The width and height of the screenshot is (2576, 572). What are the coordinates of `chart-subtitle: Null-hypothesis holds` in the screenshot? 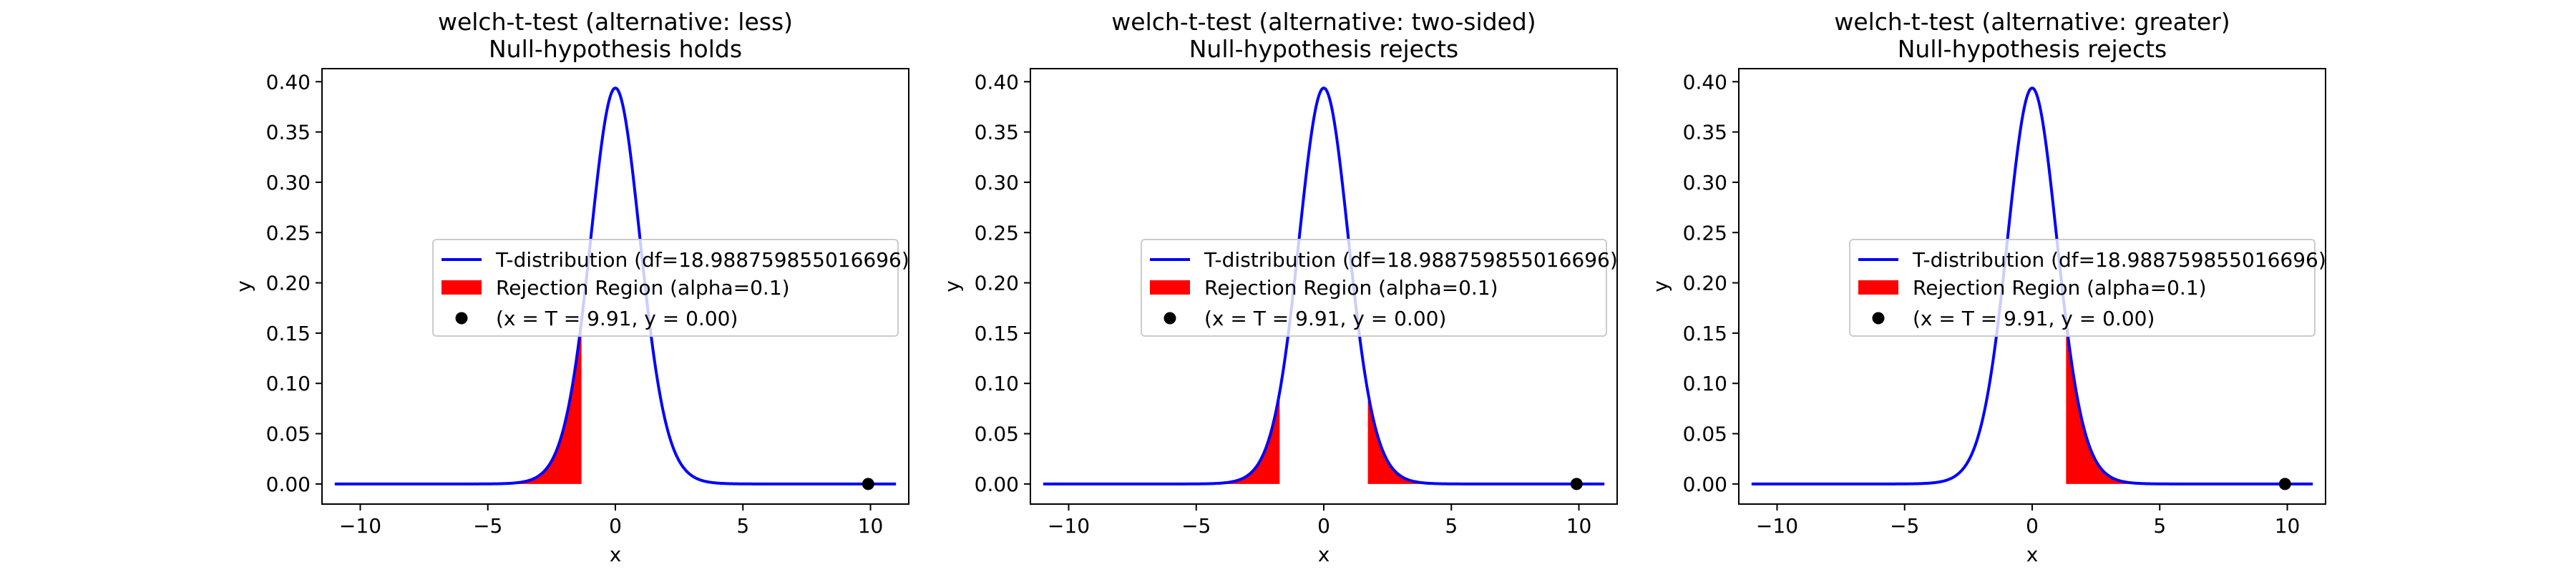 It's located at (615, 49).